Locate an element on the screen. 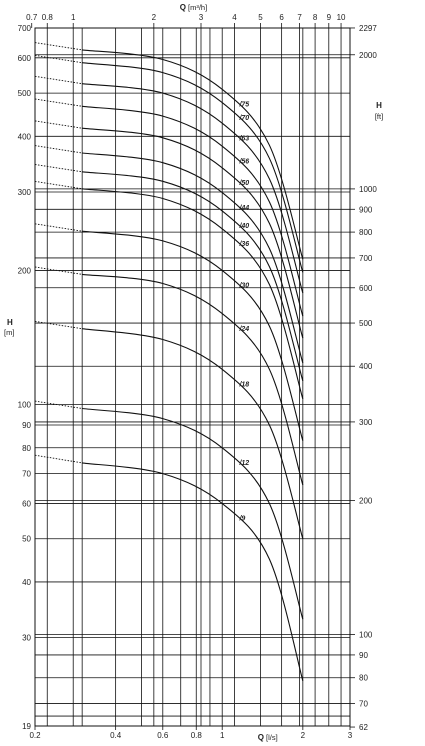 Image resolution: width=425 pixels, height=746 pixels. right-tick-label: 1000 is located at coordinates (368, 189).